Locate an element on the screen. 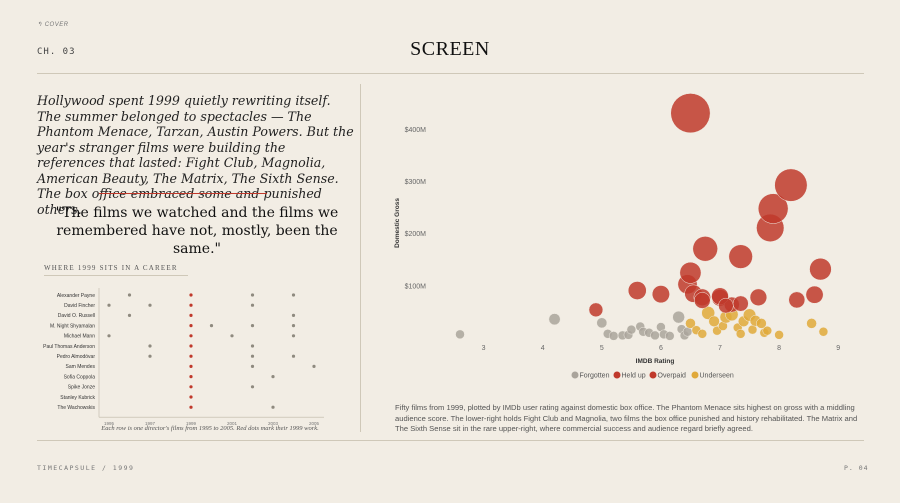 The height and width of the screenshot is (503, 900). legend-label: Overpaid is located at coordinates (672, 376).